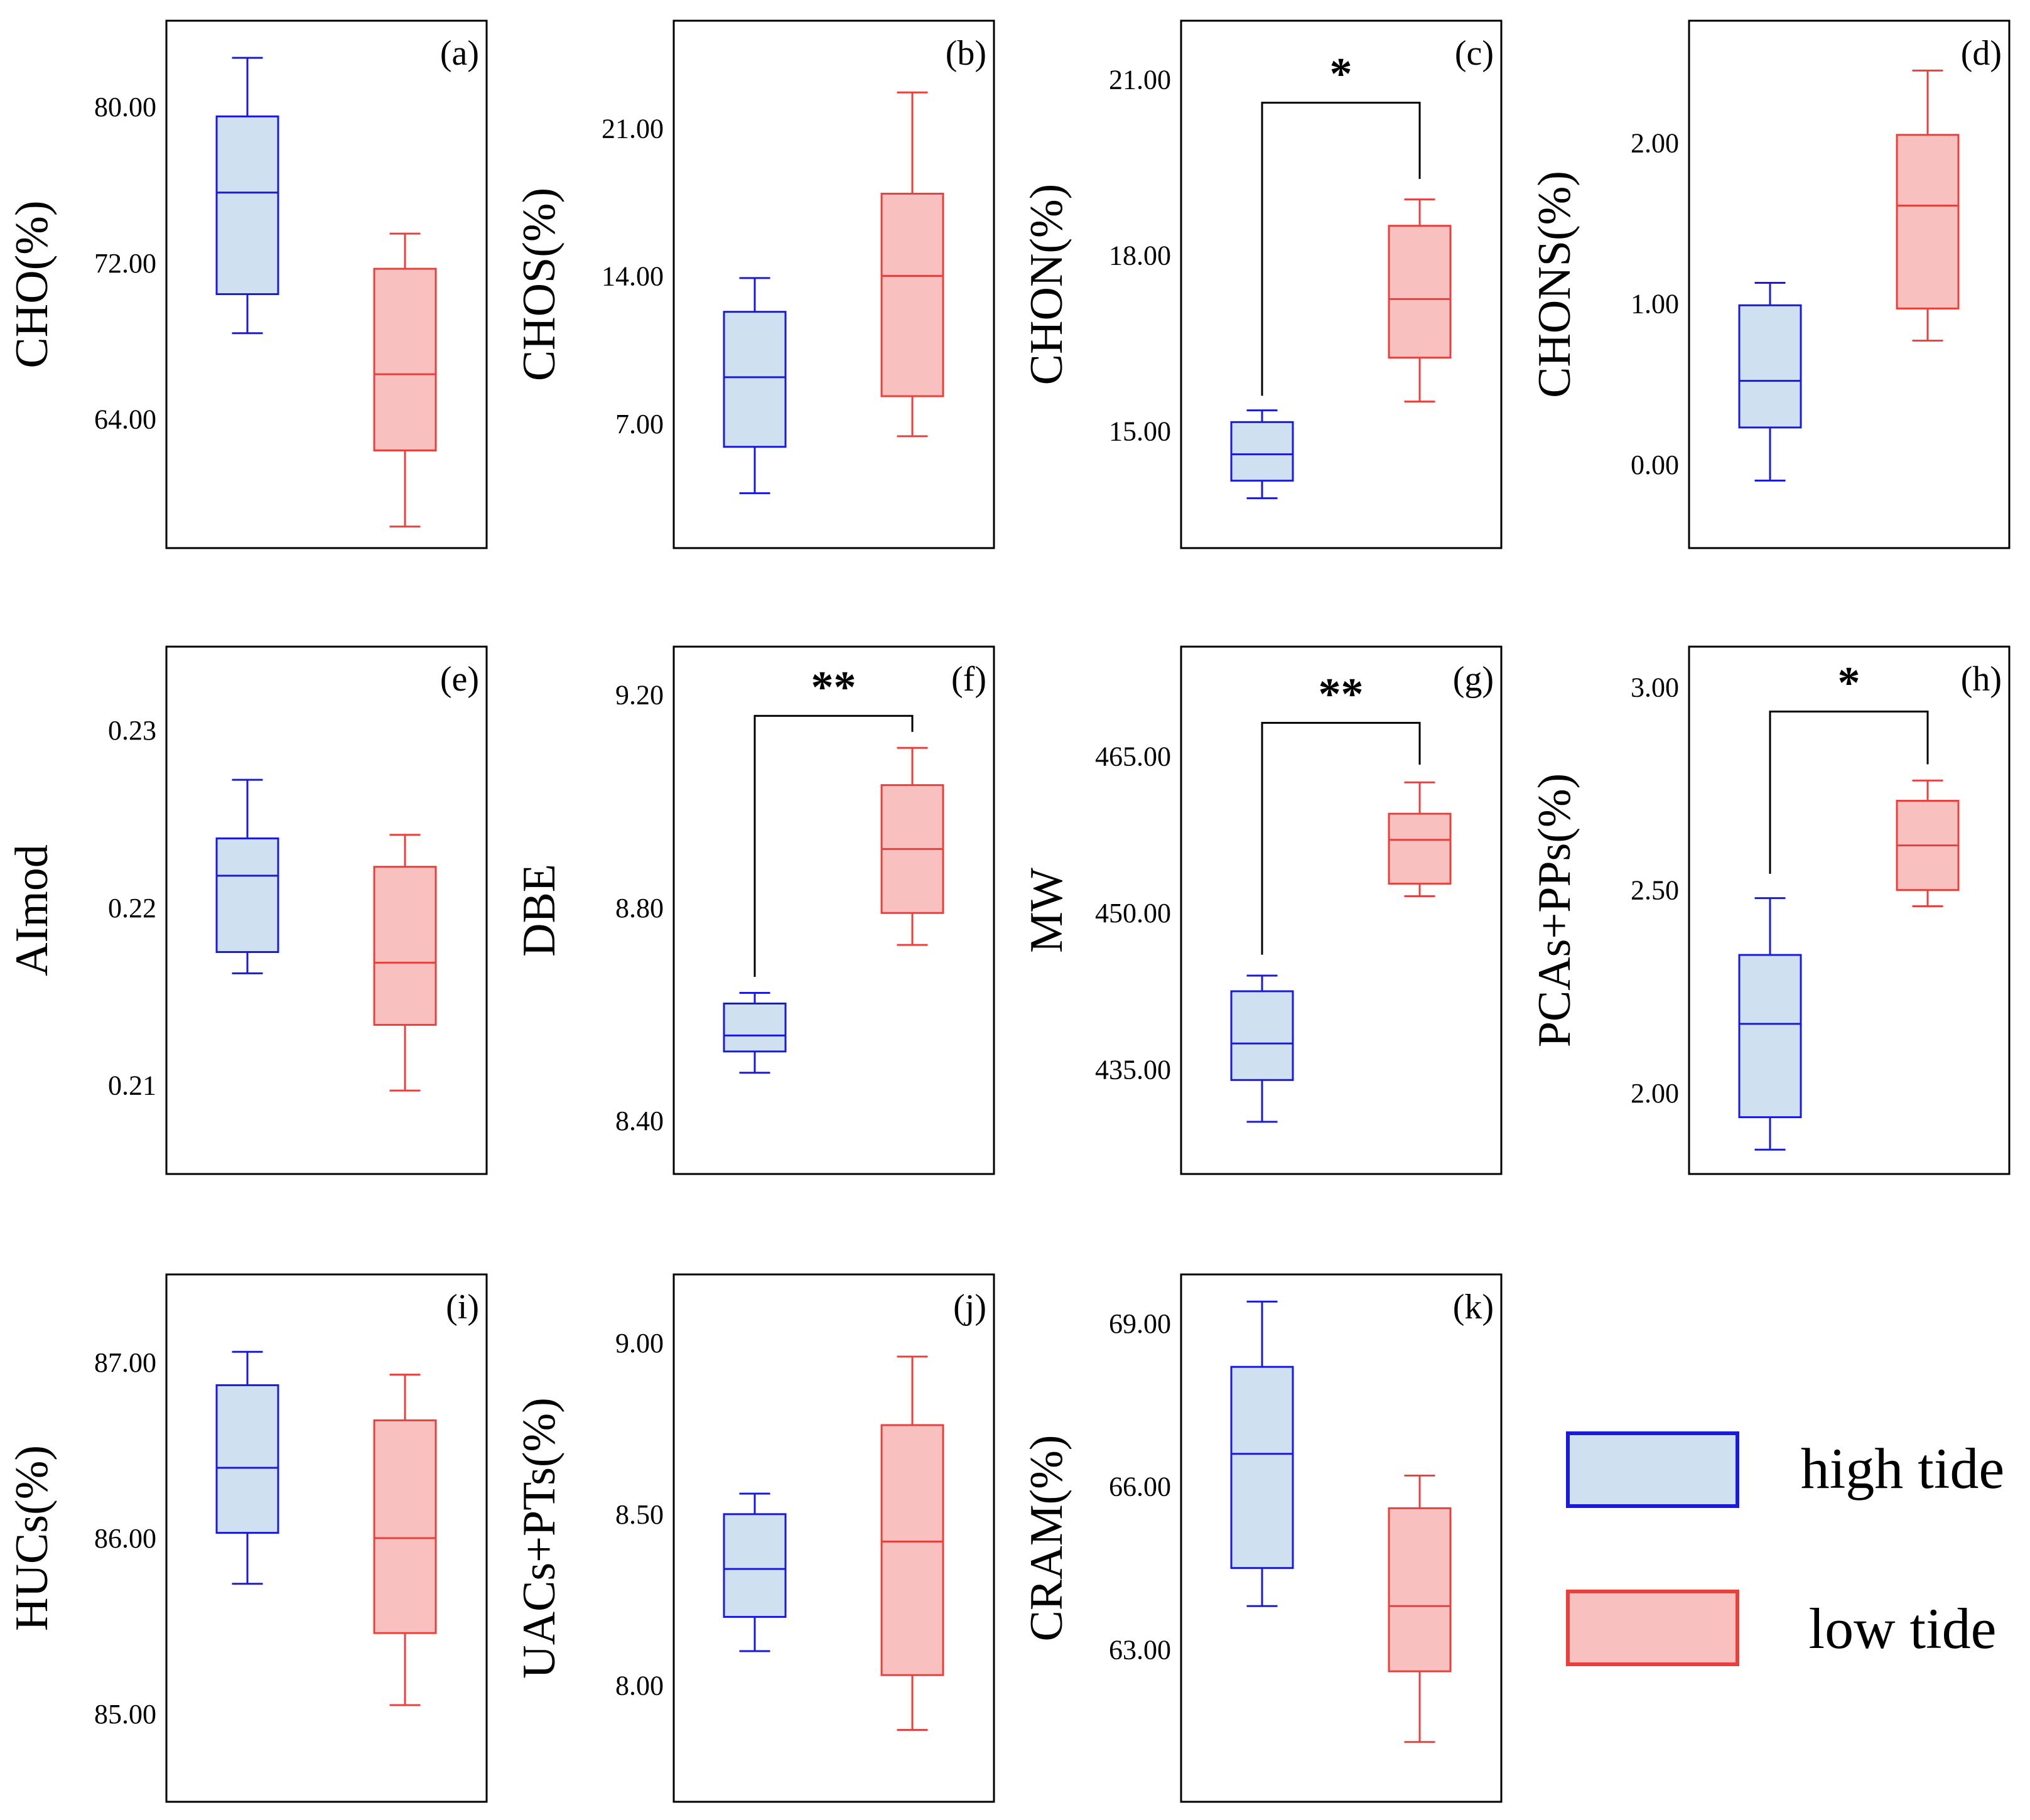 The image size is (2030, 1820). Describe the element at coordinates (833, 687) in the screenshot. I see `significance-label: **` at that location.